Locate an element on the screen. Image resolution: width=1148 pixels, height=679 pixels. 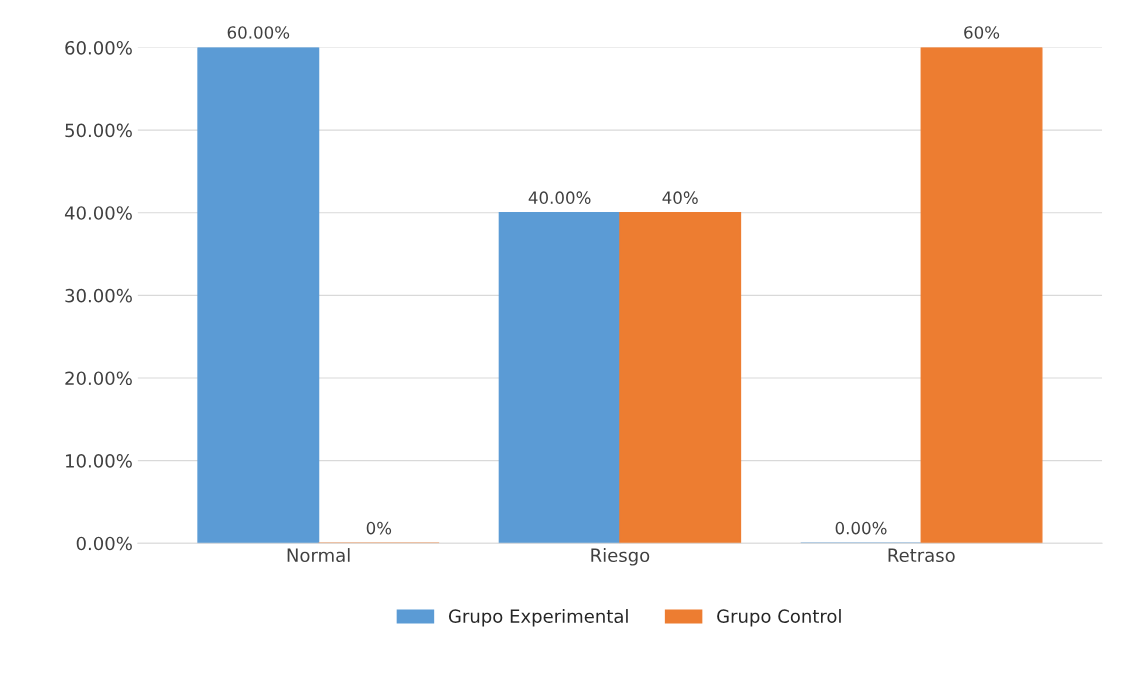
legend-label: Grupo Experimental is located at coordinates (538, 618).